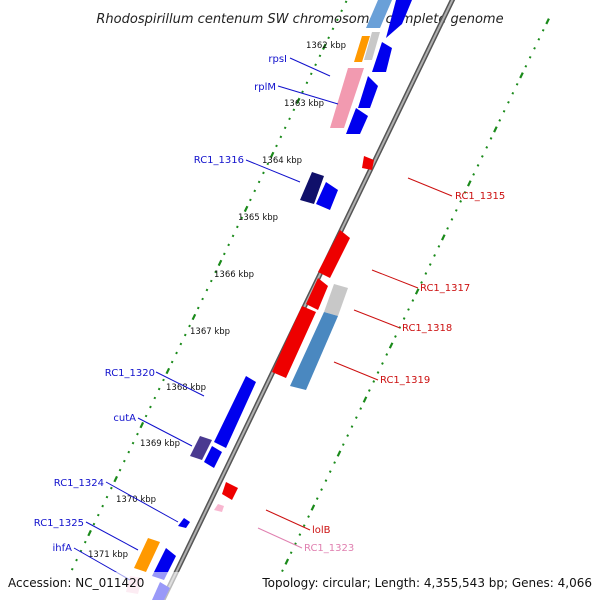  What do you see at coordinates (63, 548) in the screenshot?
I see `label-ihfA: ihfA` at bounding box center [63, 548].